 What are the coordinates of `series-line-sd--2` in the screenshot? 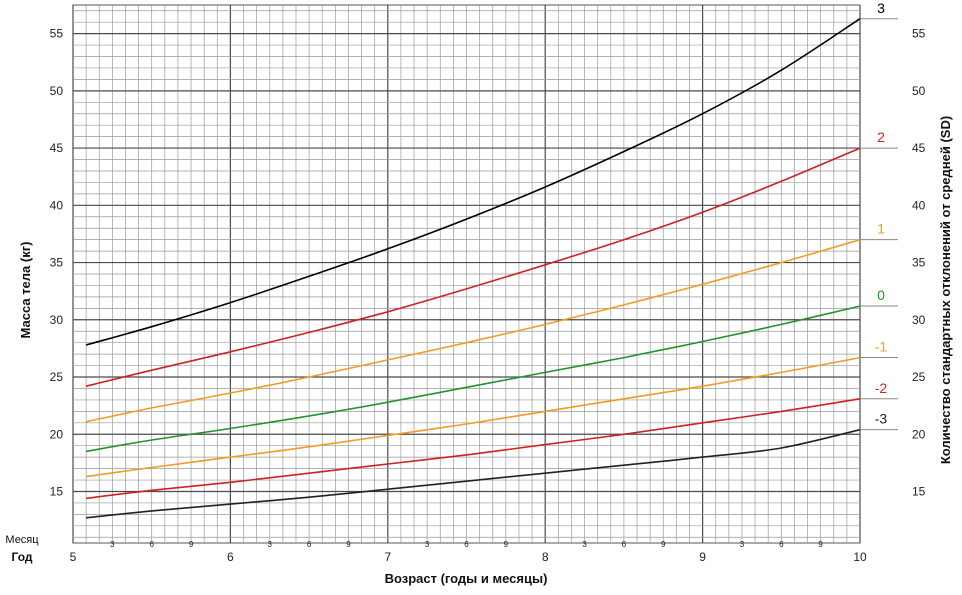 It's located at (473, 449).